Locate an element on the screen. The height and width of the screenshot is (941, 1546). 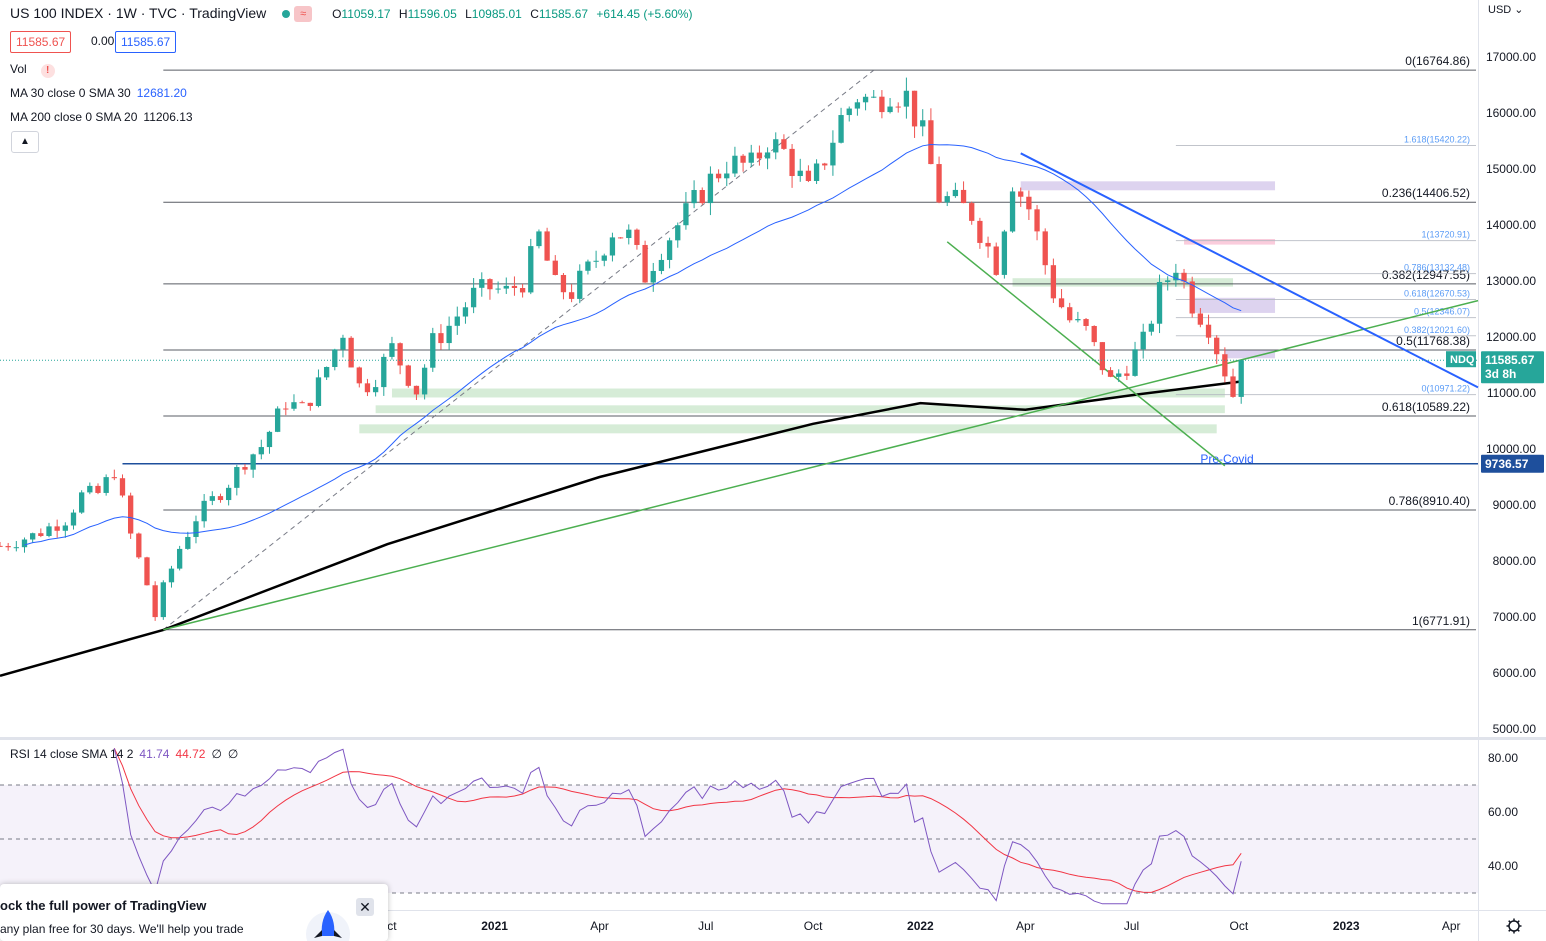
y-tick-label: 11000.00 is located at coordinates (1511, 393).